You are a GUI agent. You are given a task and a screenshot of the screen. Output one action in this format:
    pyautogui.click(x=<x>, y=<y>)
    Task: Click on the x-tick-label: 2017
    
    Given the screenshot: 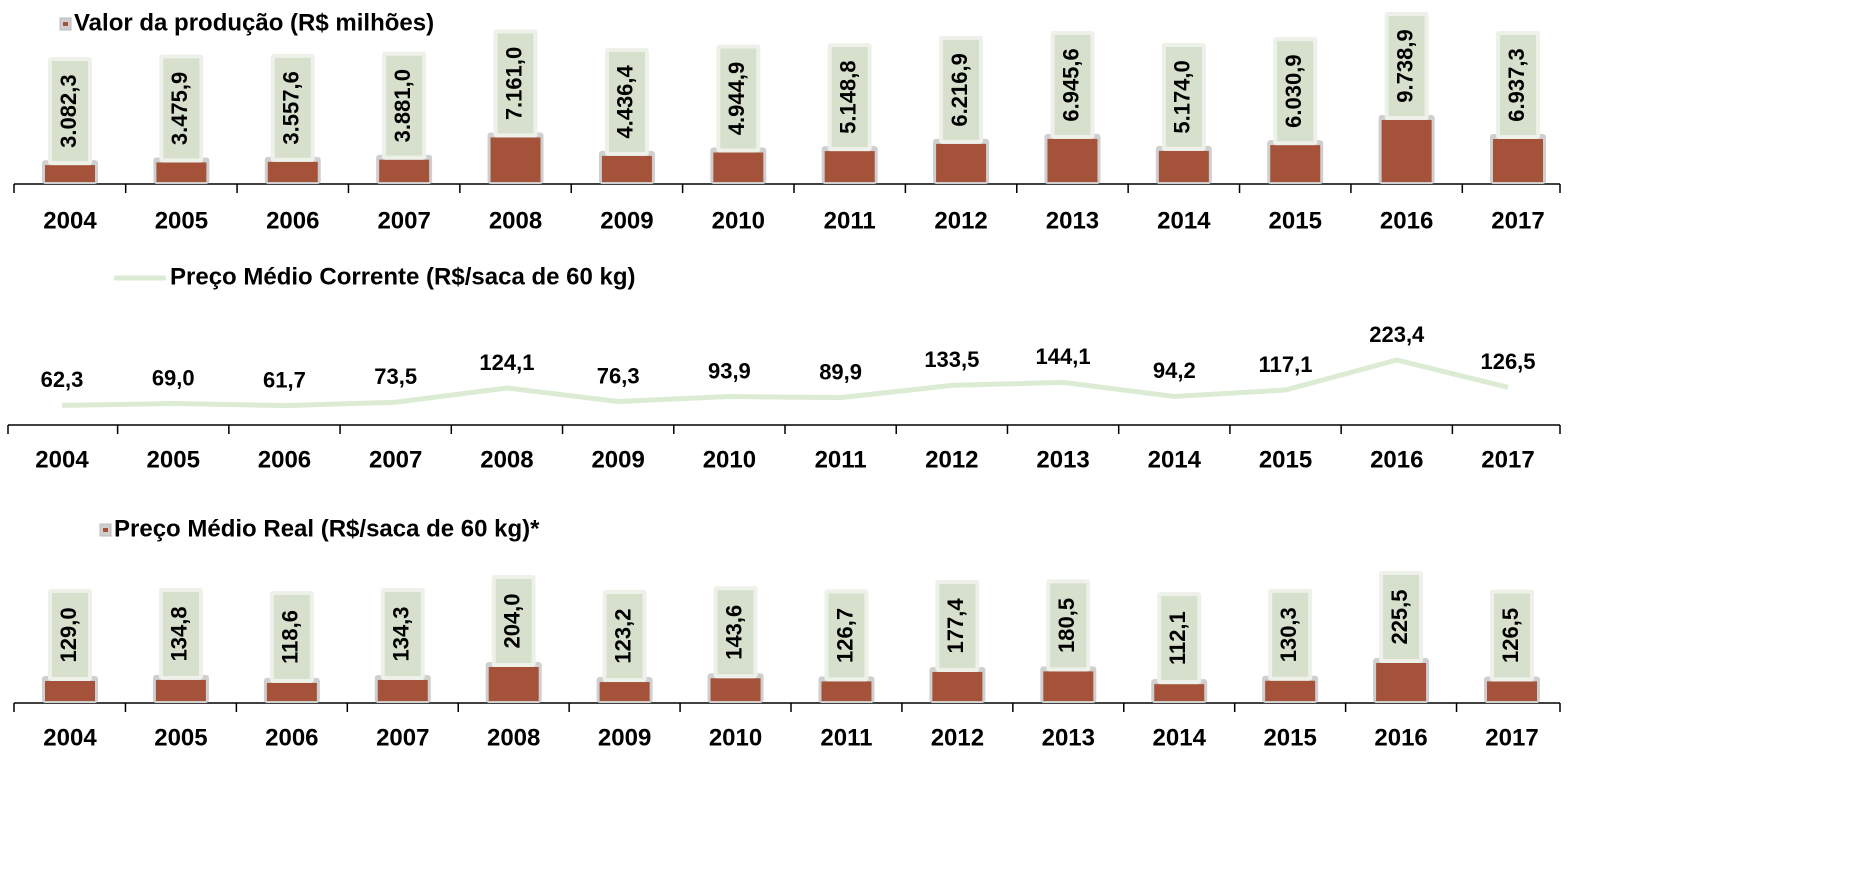 What is the action you would take?
    pyautogui.click(x=1517, y=220)
    